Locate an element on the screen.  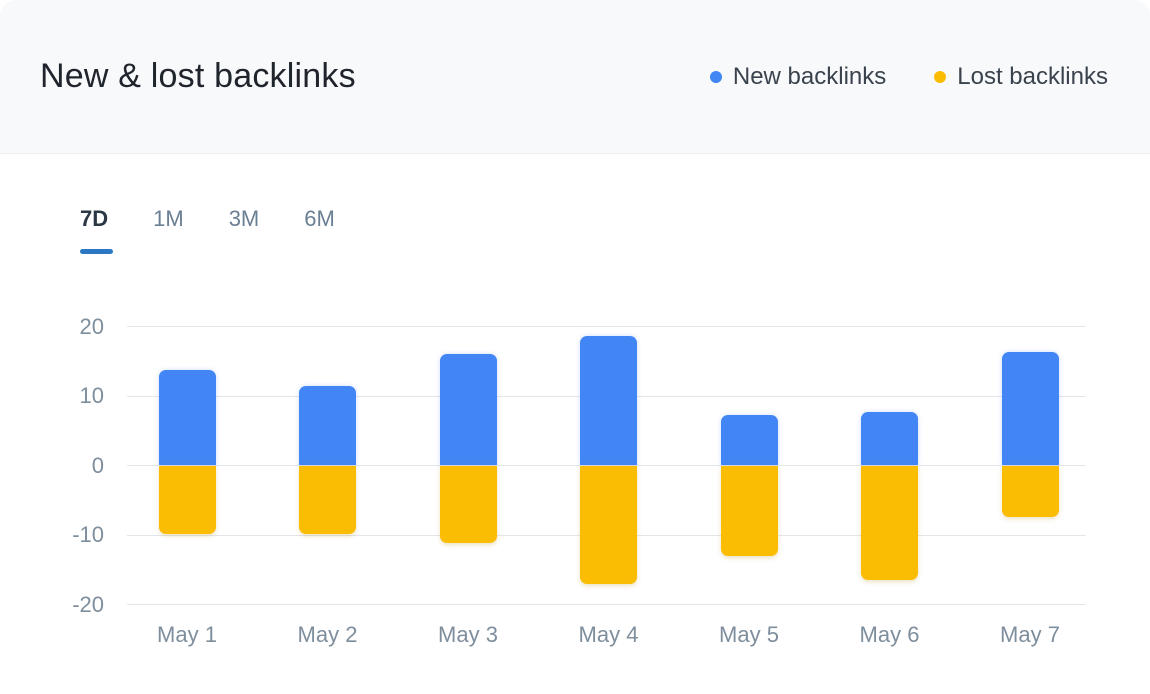
tab-3m-label: 3M is located at coordinates (244, 218).